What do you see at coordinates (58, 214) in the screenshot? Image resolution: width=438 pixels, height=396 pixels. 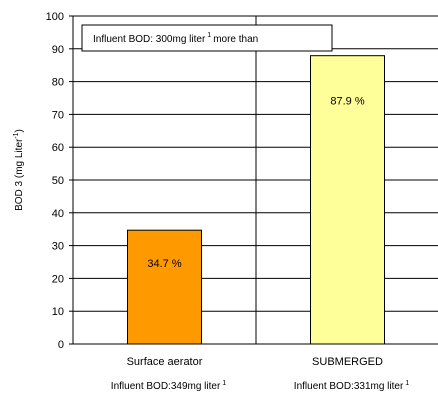 I see `y-tick-label: 40` at bounding box center [58, 214].